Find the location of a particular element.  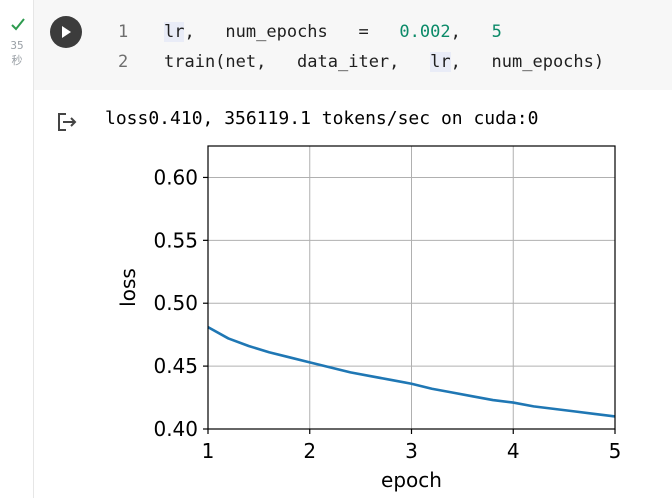

y-tick-label: 0.60 is located at coordinates (175, 177).